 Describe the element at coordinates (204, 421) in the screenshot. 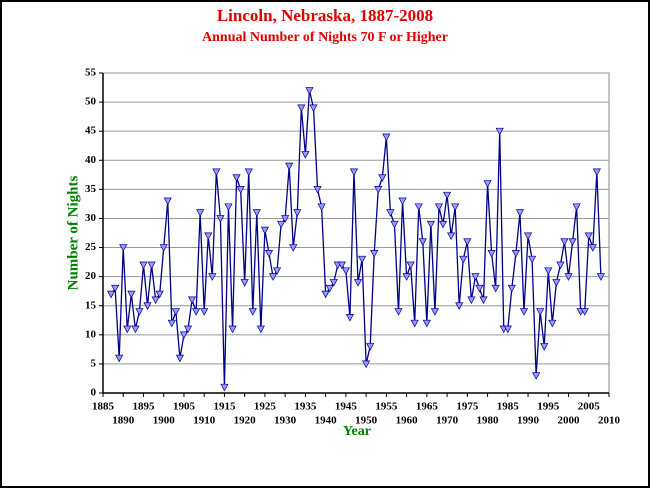

I see `x-tick-label: 1910` at that location.